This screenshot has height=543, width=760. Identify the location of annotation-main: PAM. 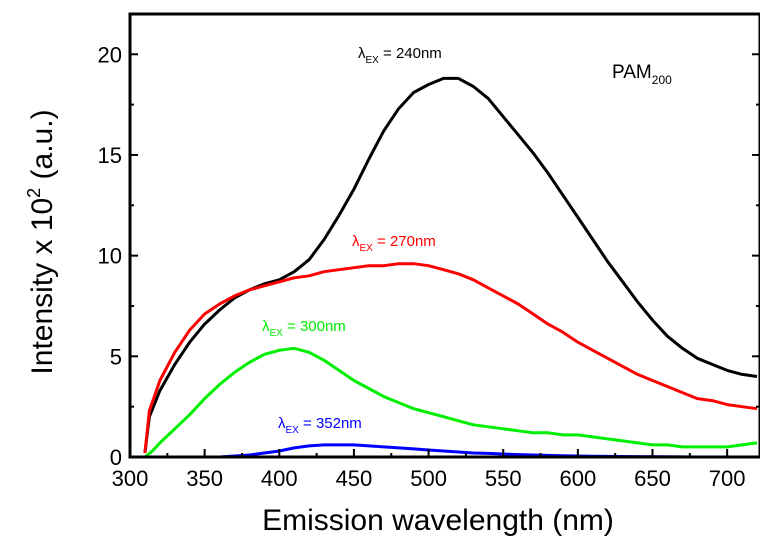
(632, 72).